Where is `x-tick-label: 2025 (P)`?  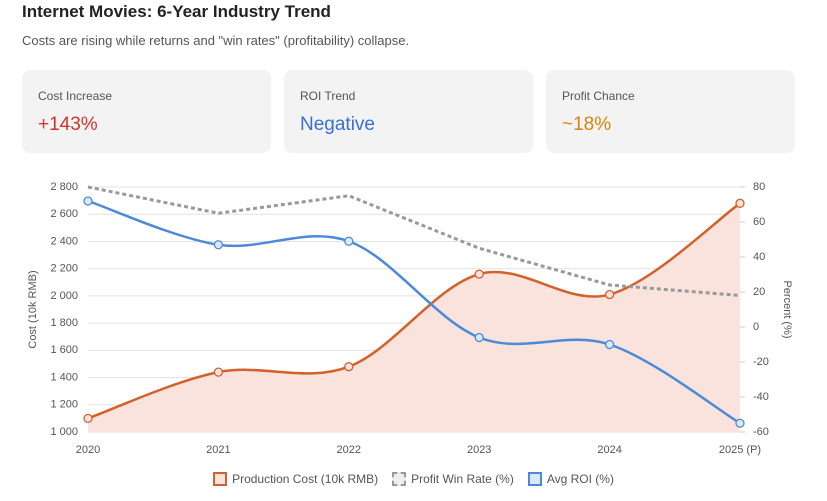
x-tick-label: 2025 (P) is located at coordinates (740, 450).